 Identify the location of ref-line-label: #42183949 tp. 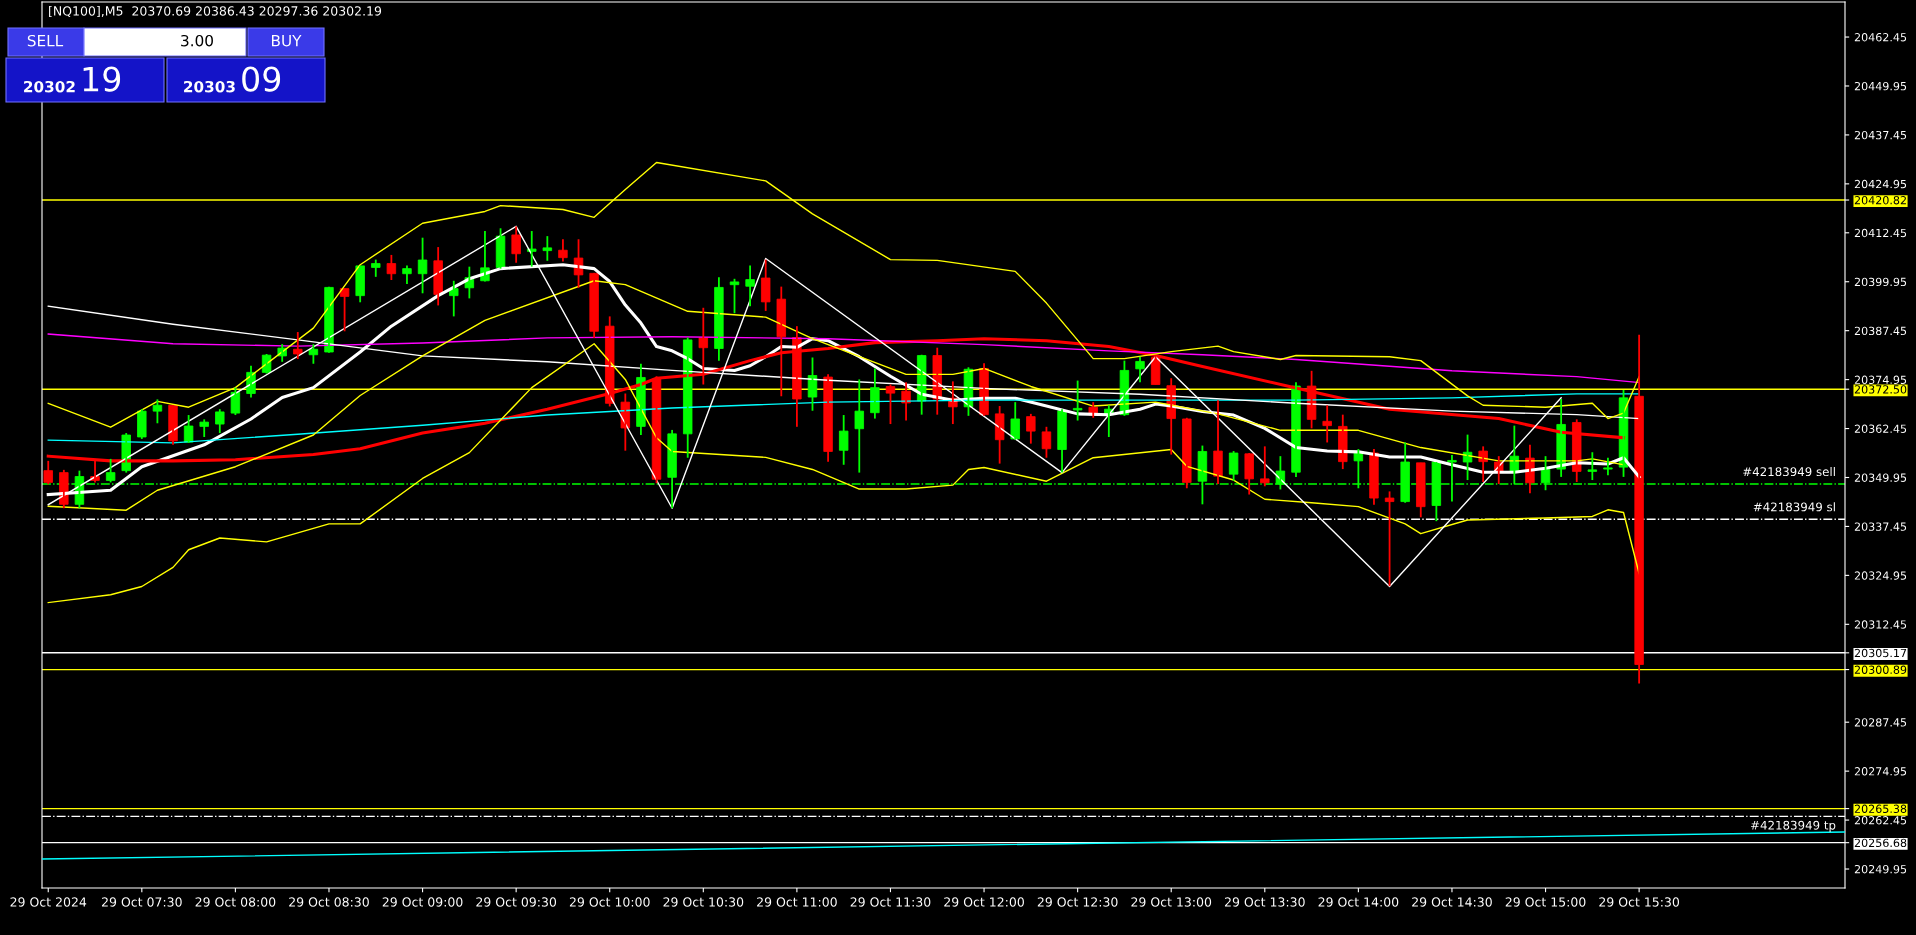
(1793, 826).